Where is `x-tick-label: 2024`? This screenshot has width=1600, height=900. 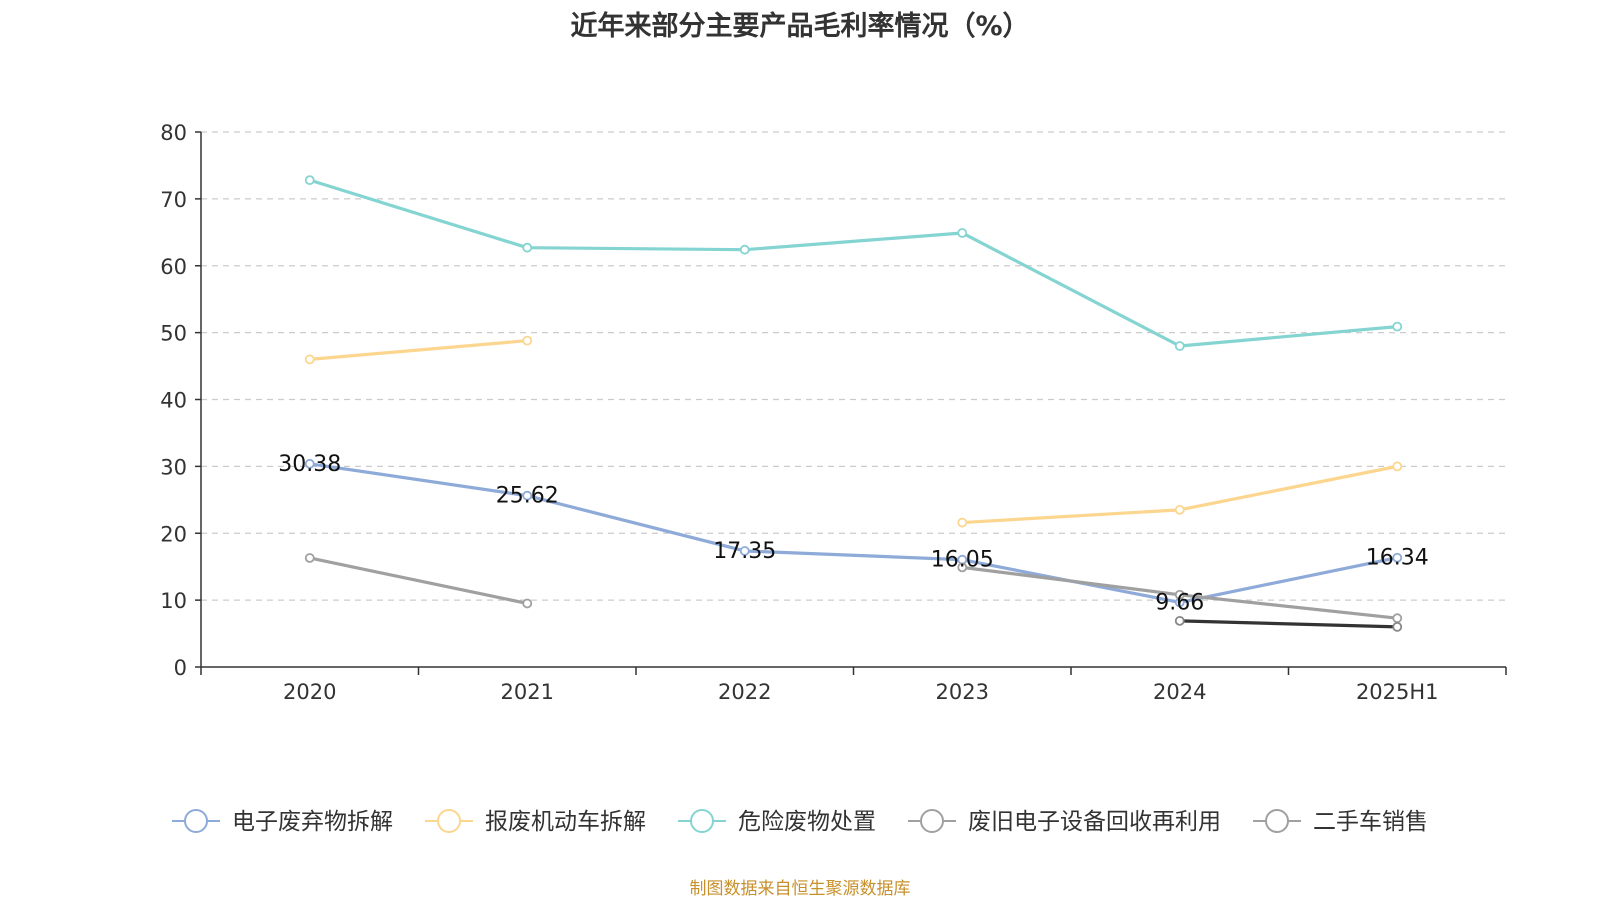 x-tick-label: 2024 is located at coordinates (1179, 692).